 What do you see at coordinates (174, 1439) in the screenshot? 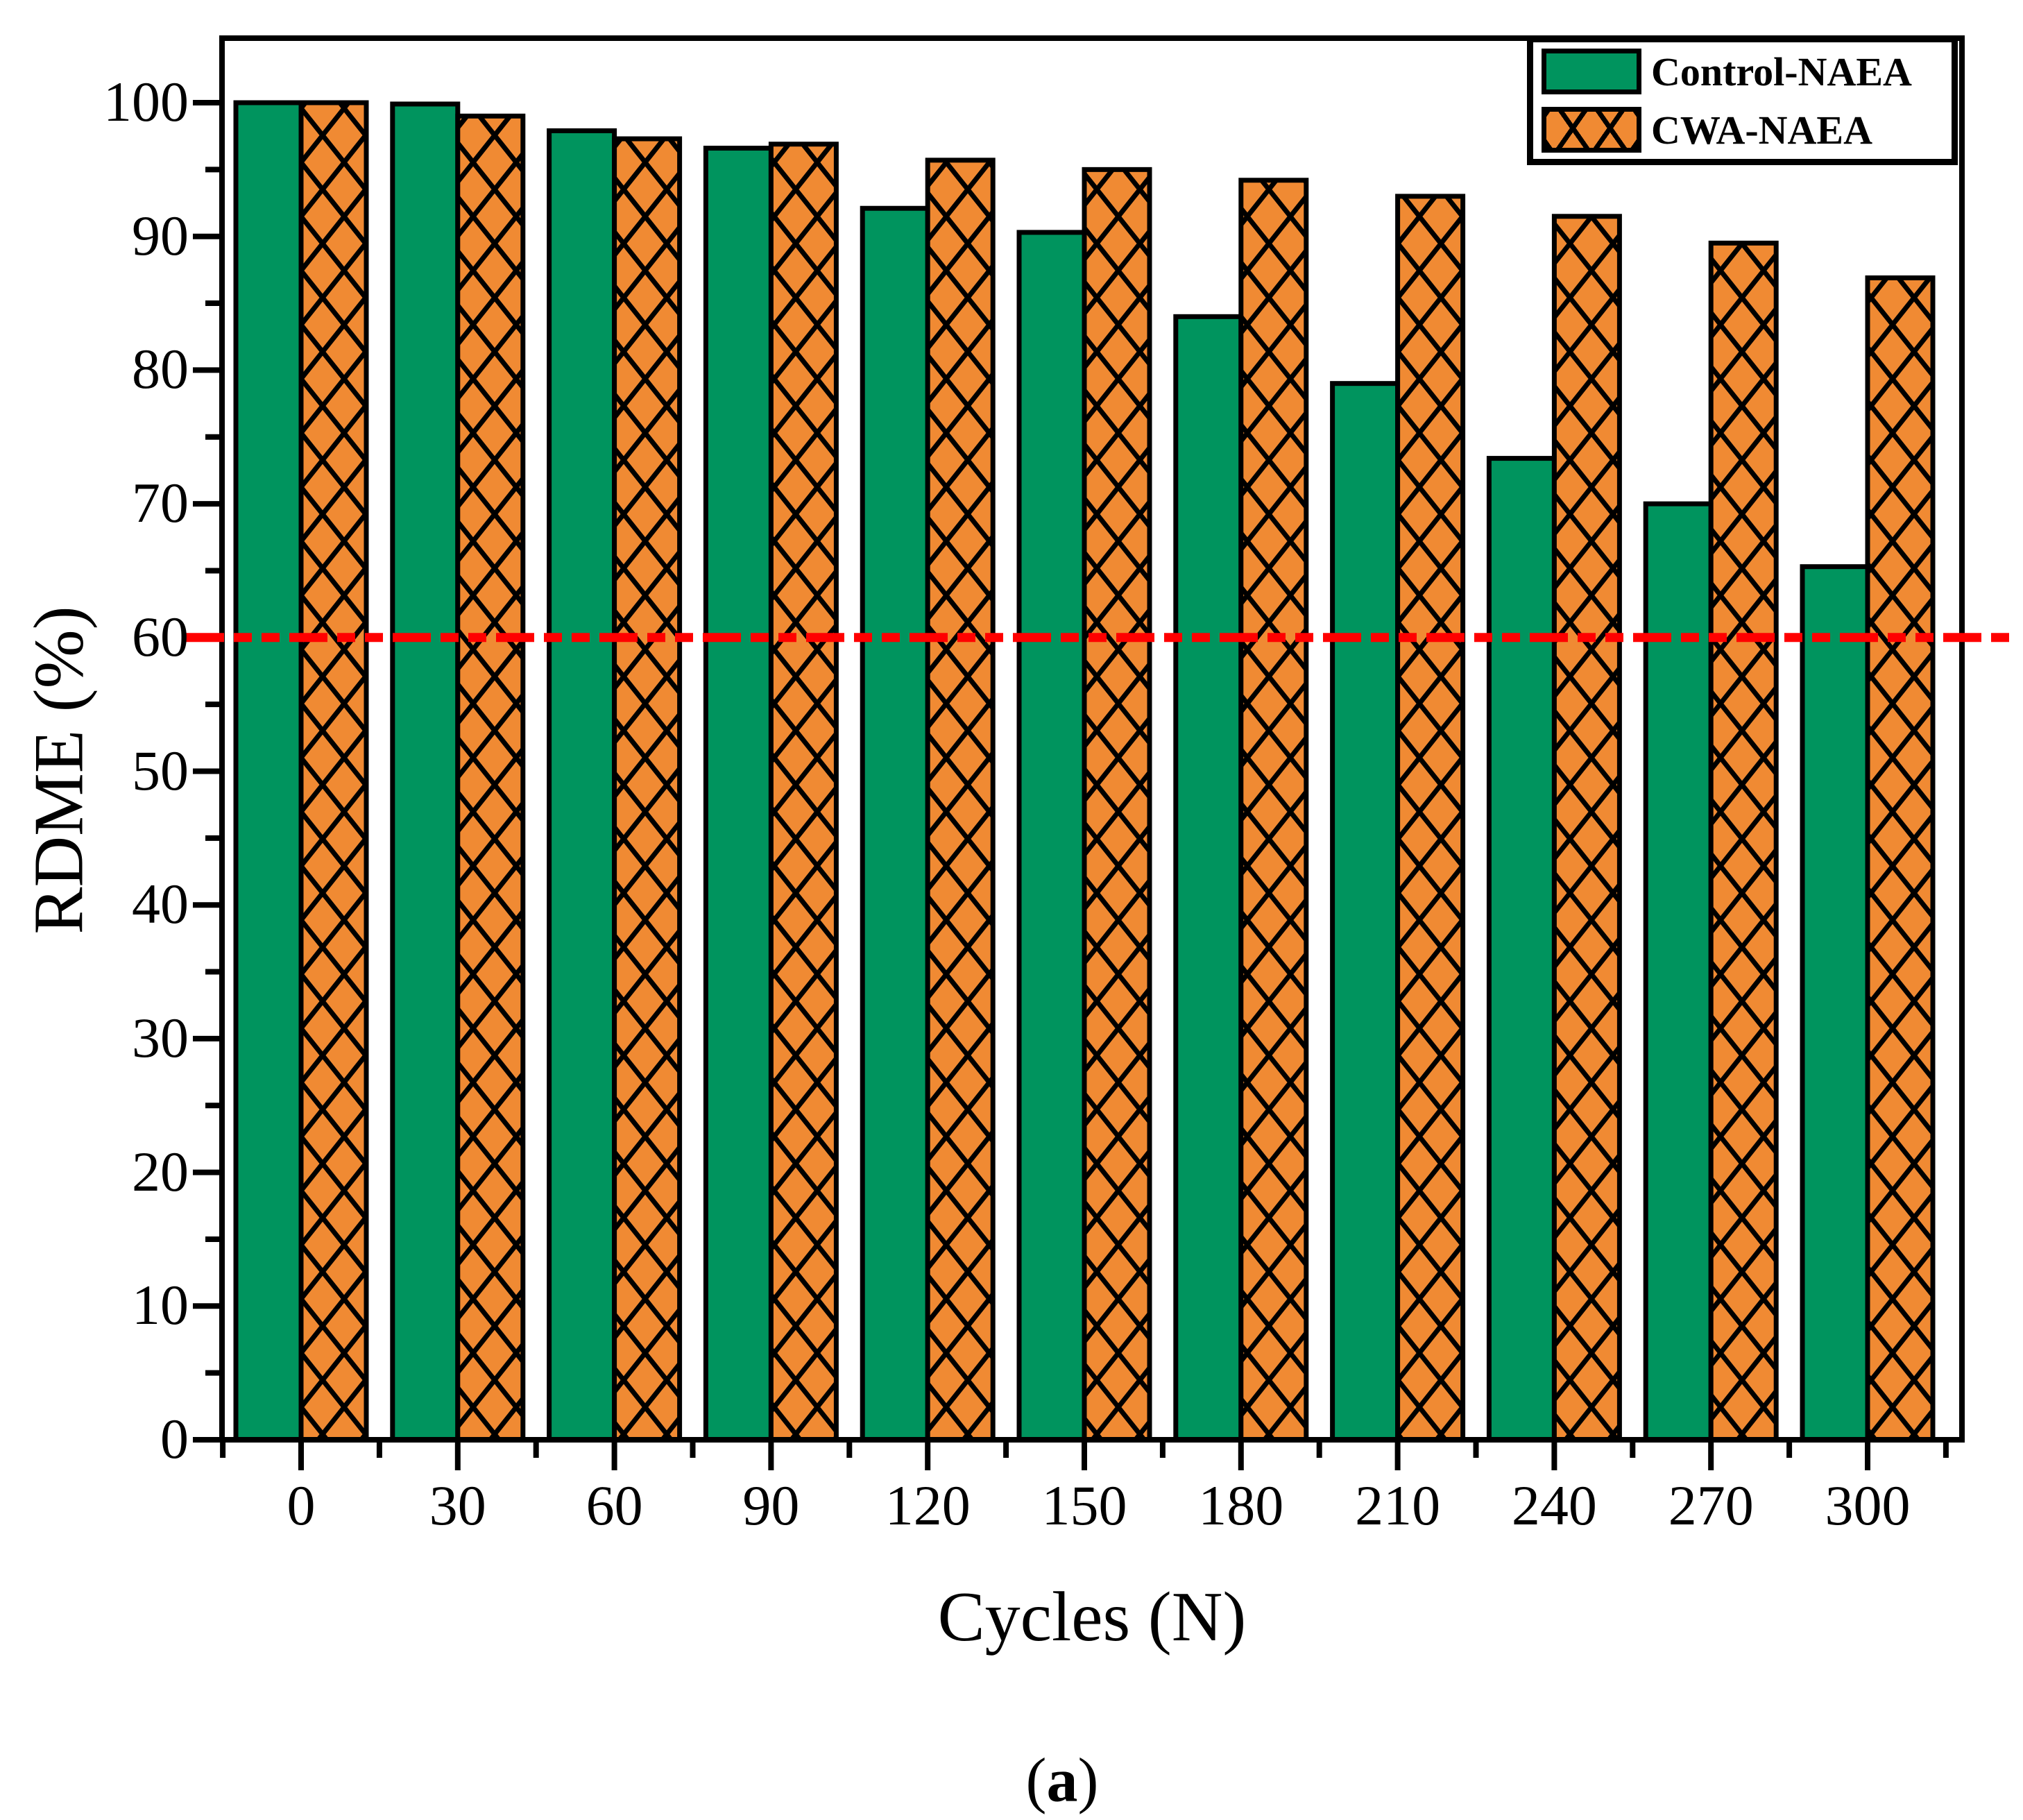
I see `y-axis-tick-label: 0` at bounding box center [174, 1439].